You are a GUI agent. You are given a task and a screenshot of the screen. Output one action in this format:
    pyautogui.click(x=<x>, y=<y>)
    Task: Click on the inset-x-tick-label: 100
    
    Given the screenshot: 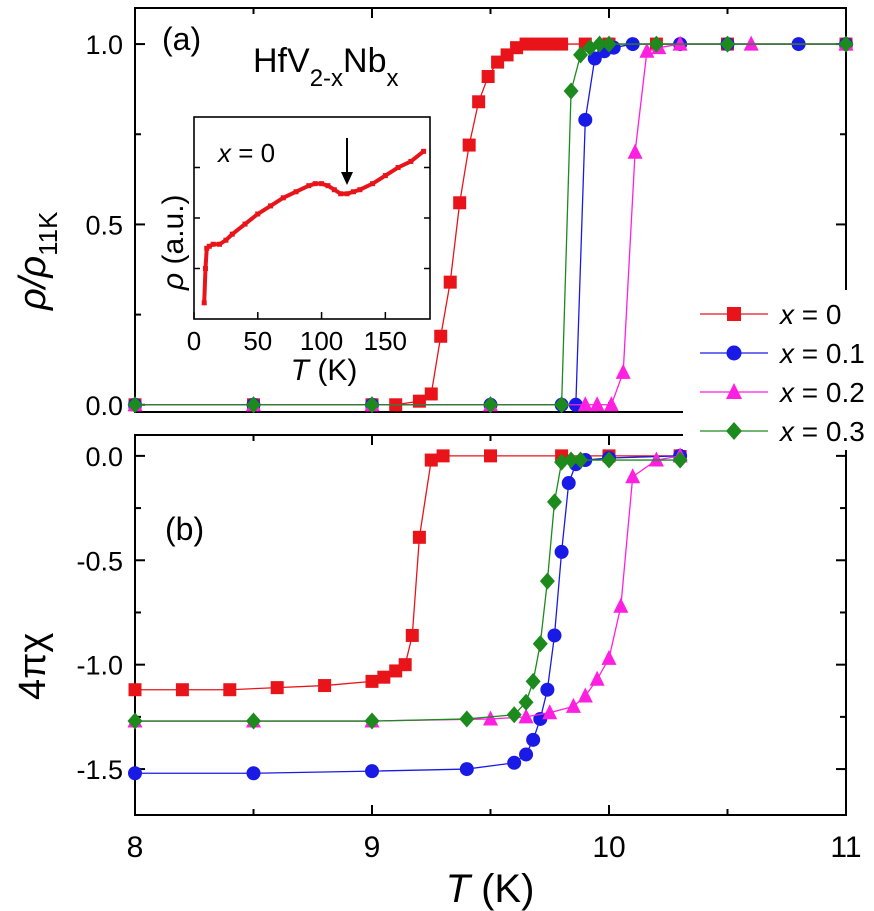 What is the action you would take?
    pyautogui.click(x=321, y=341)
    